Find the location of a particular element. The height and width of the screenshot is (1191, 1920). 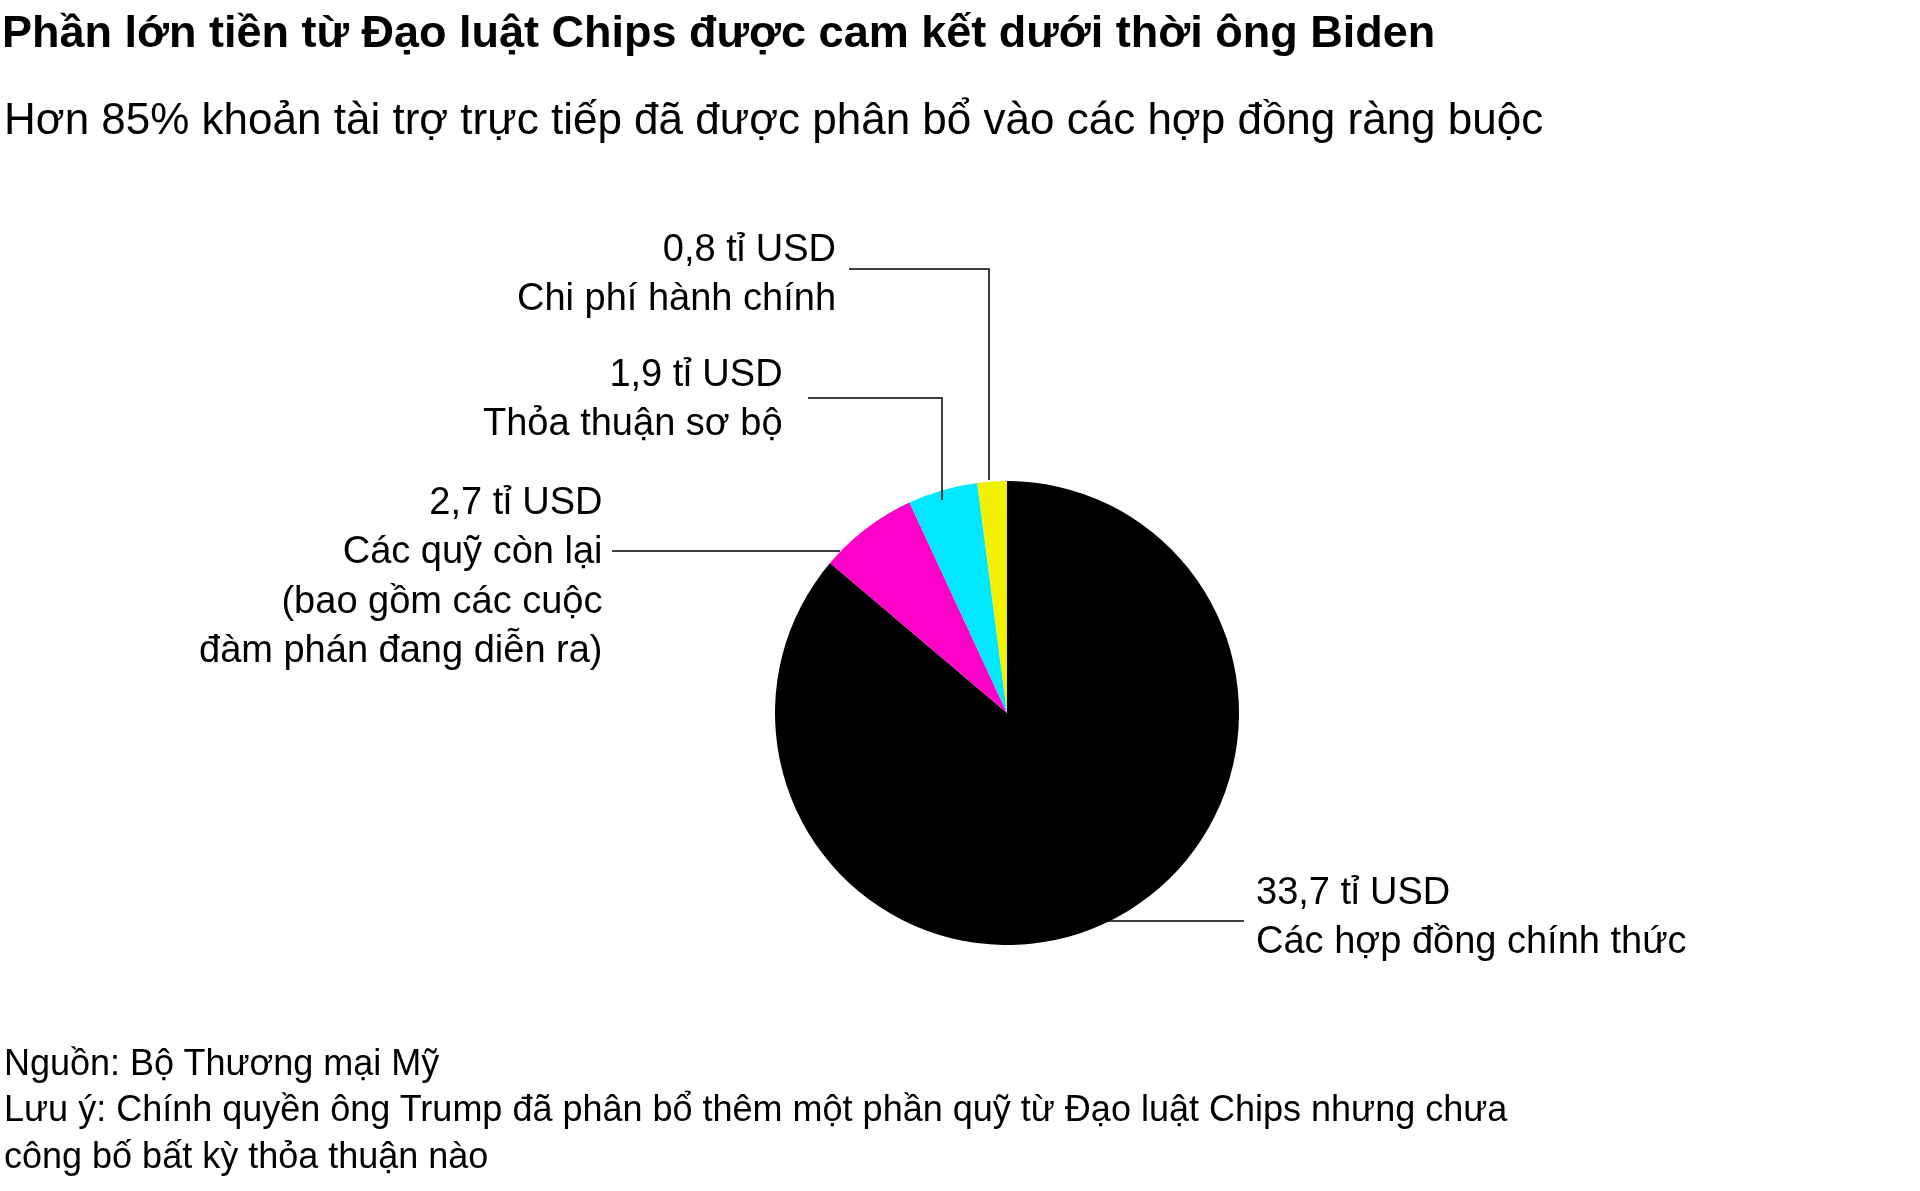

chart-title: Phần lớn tiền từ Đạo luật Chips được cam kết dưới thời ông Biden is located at coordinates (718, 31).